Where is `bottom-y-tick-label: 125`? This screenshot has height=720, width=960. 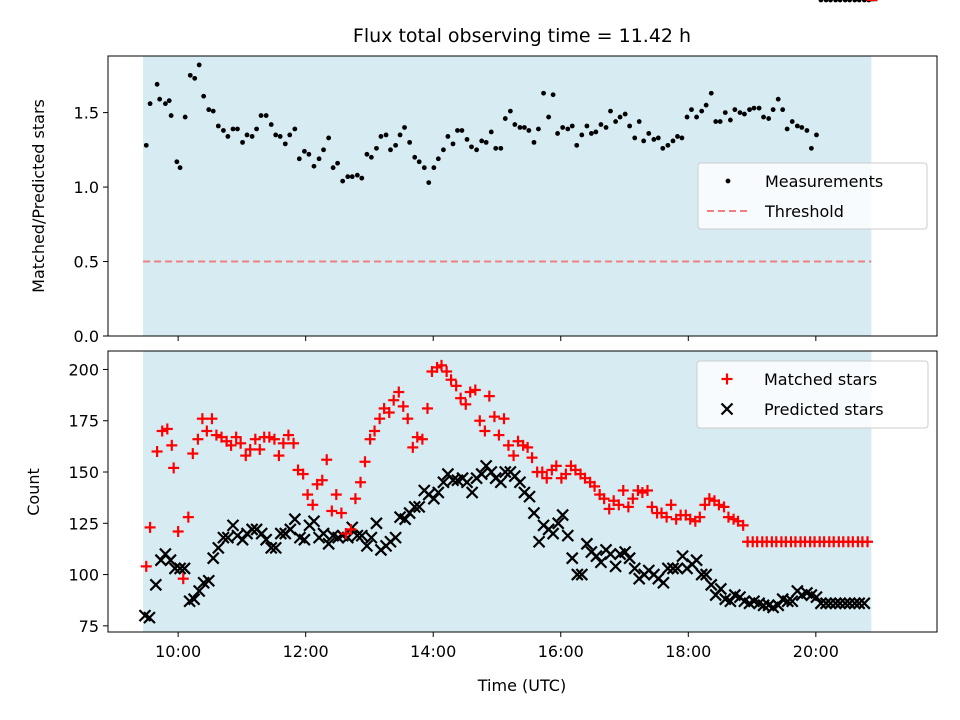 bottom-y-tick-label: 125 is located at coordinates (83, 523).